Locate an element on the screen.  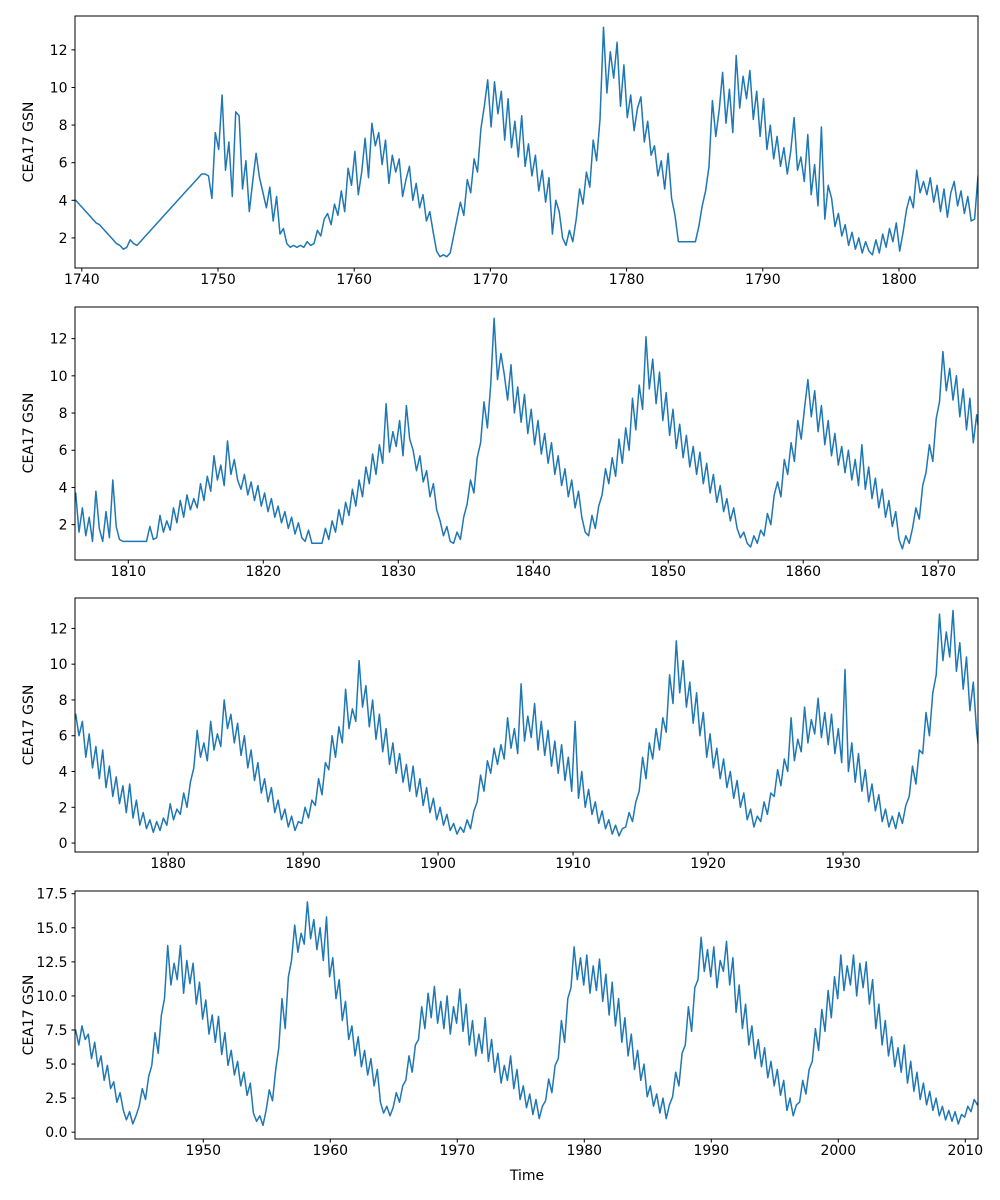
y-tick-label: 2.5 is located at coordinates (56, 1099).